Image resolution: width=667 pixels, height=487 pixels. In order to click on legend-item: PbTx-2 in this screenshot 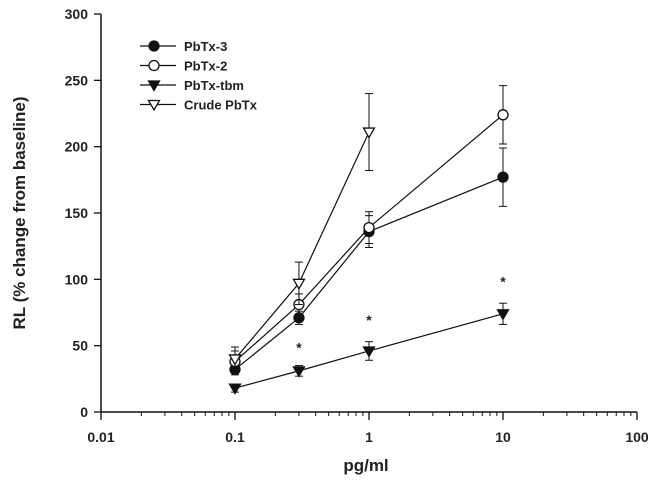, I will do `click(183, 66)`.